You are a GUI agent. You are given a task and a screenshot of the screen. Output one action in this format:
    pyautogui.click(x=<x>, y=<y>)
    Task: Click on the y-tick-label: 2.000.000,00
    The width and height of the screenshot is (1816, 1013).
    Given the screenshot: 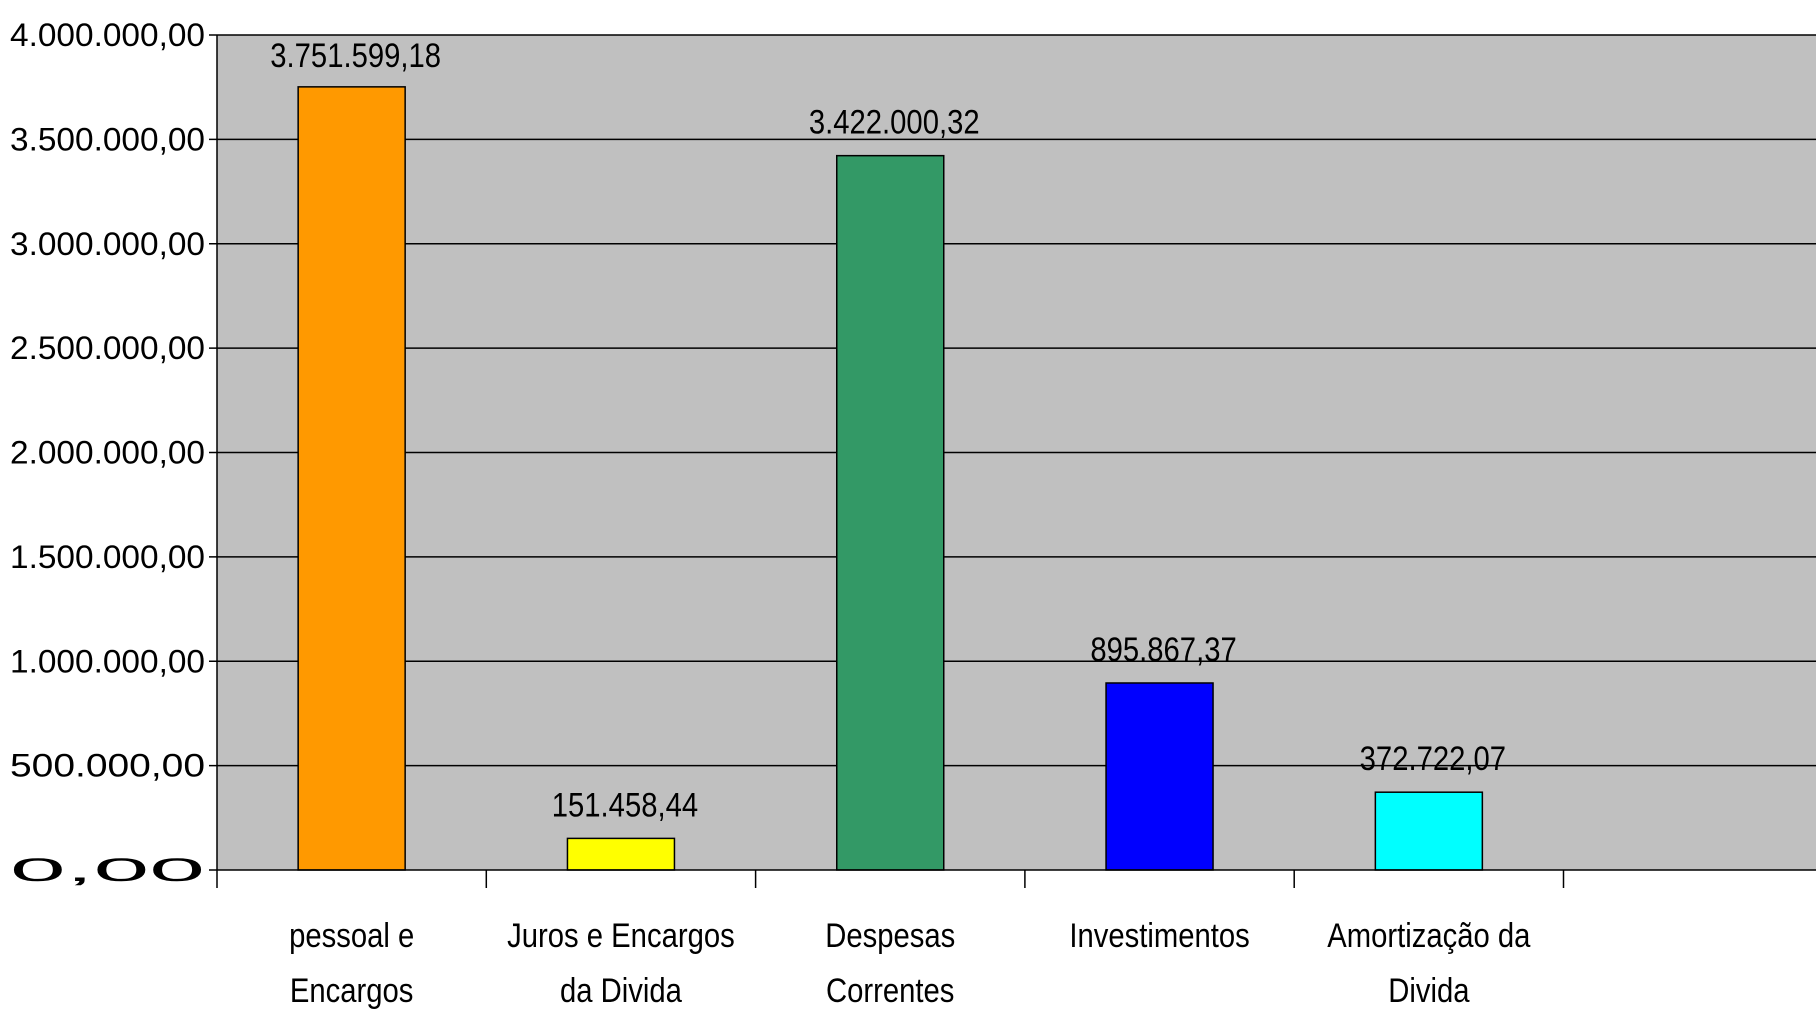 What is the action you would take?
    pyautogui.click(x=107, y=453)
    